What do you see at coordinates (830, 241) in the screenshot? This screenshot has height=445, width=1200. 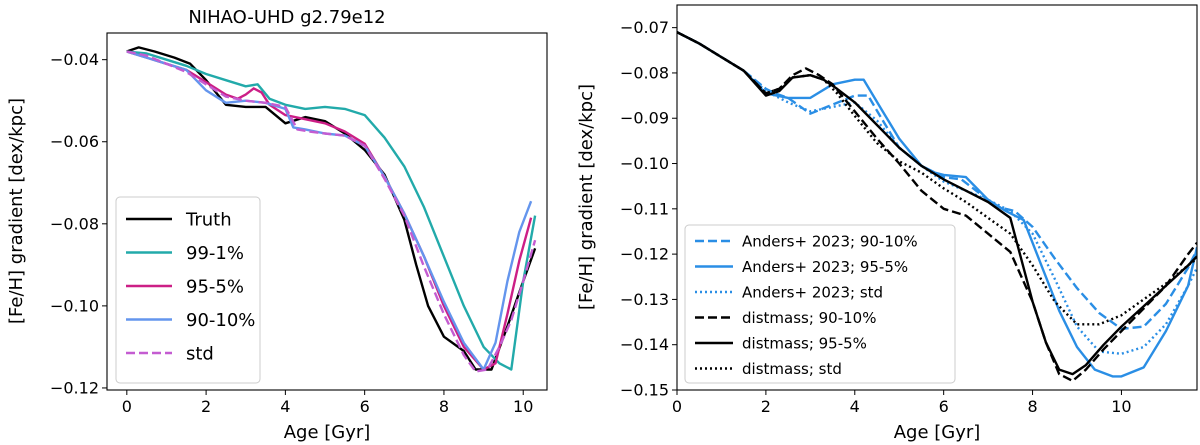 I see `legend-label-anders-2023-90-10: Anders+ 2023; 90-10%` at bounding box center [830, 241].